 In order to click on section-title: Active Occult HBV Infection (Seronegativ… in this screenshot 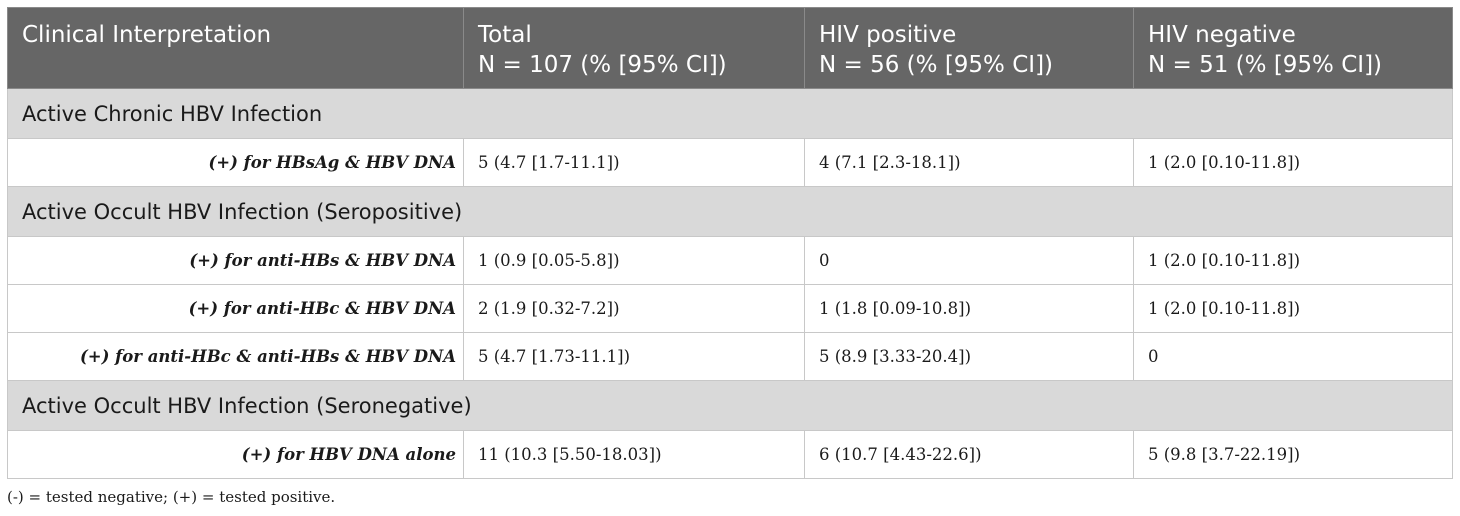, I will do `click(730, 405)`.